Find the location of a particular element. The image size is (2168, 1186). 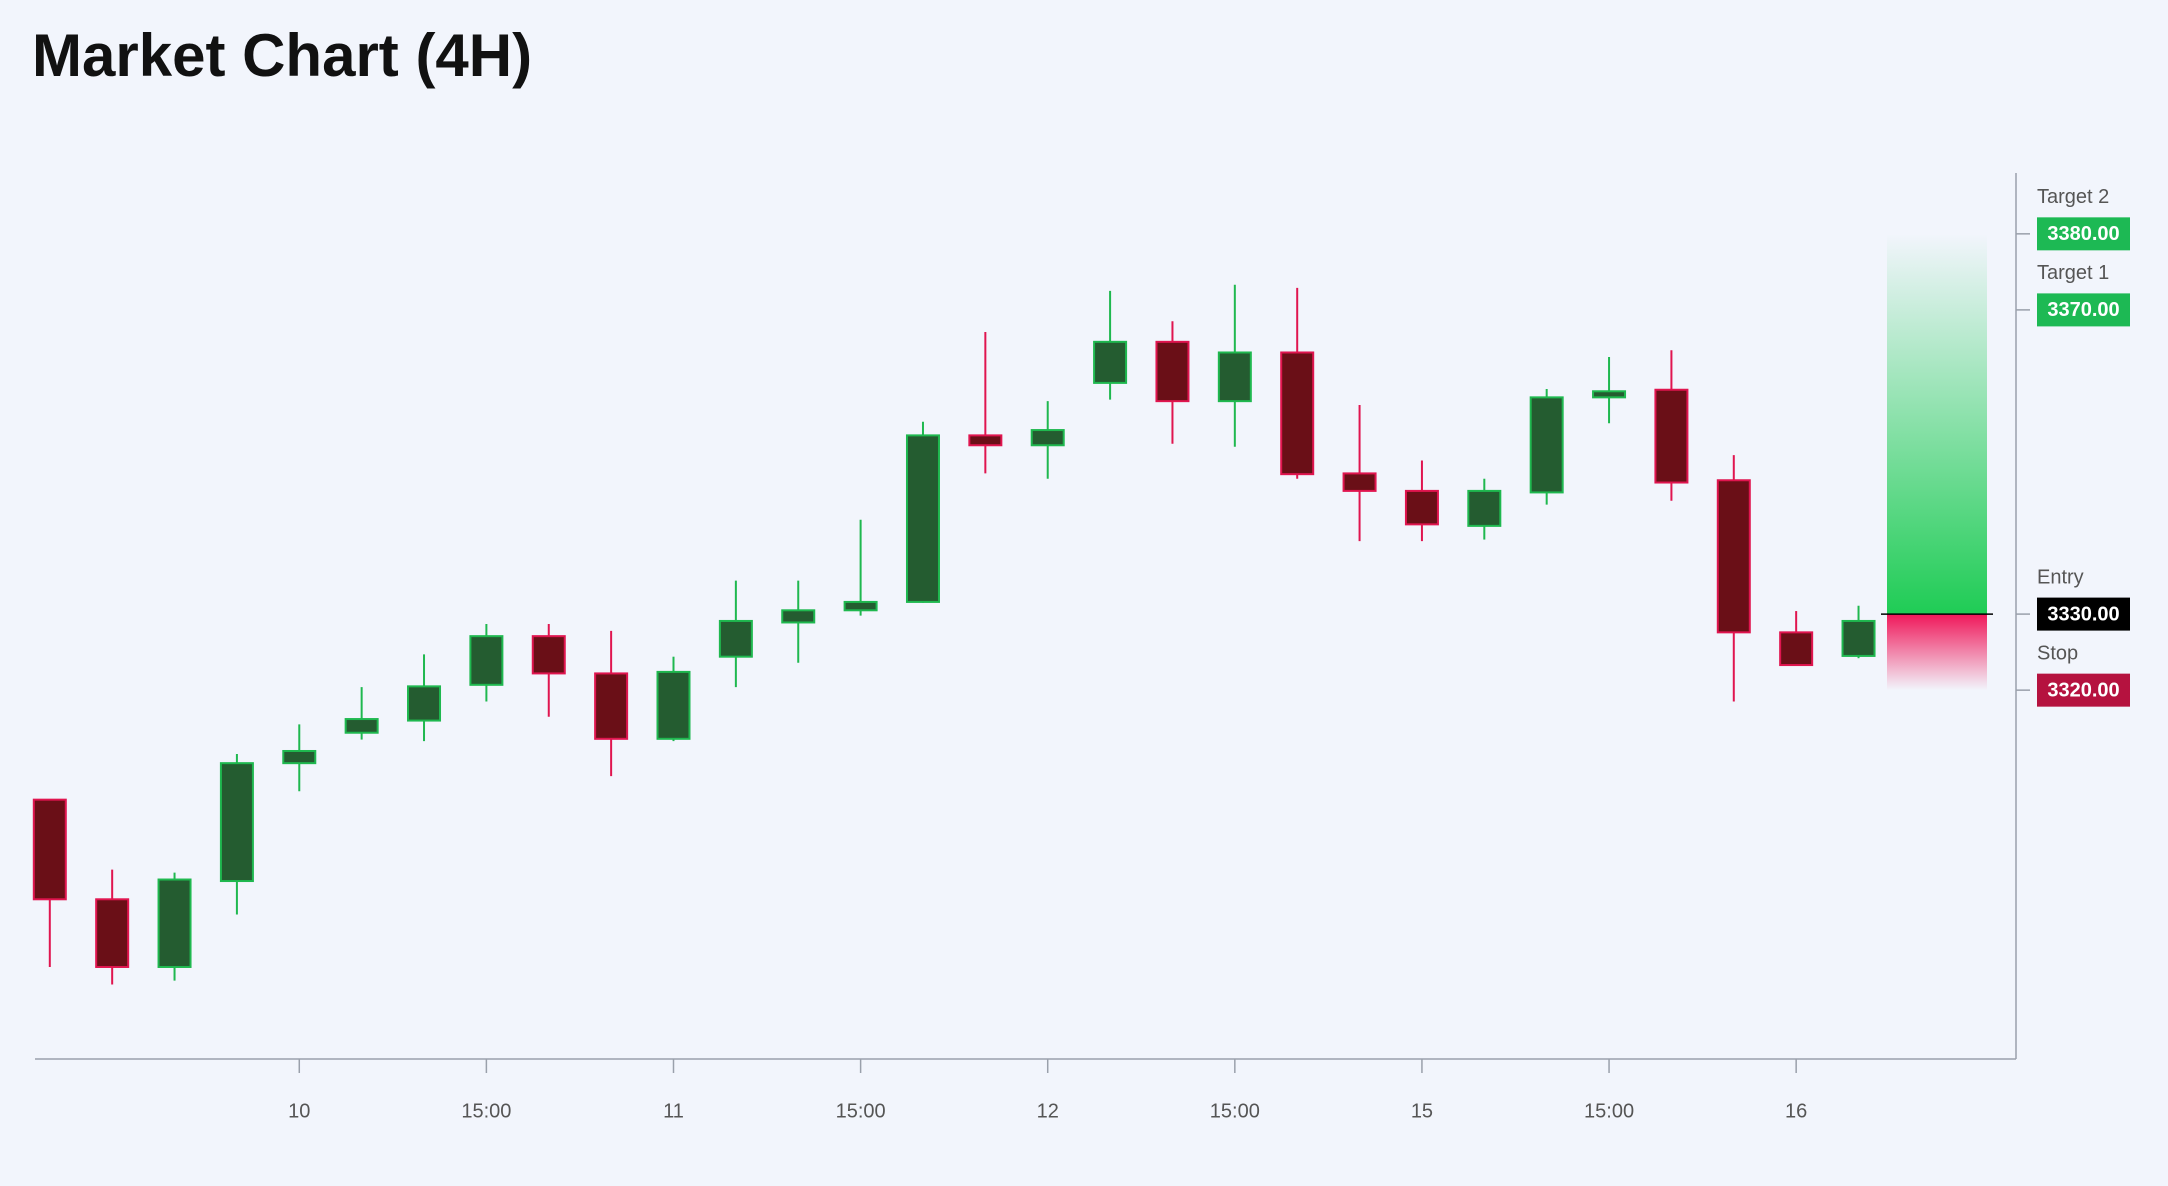

level-name: Target 1 is located at coordinates (2073, 273).